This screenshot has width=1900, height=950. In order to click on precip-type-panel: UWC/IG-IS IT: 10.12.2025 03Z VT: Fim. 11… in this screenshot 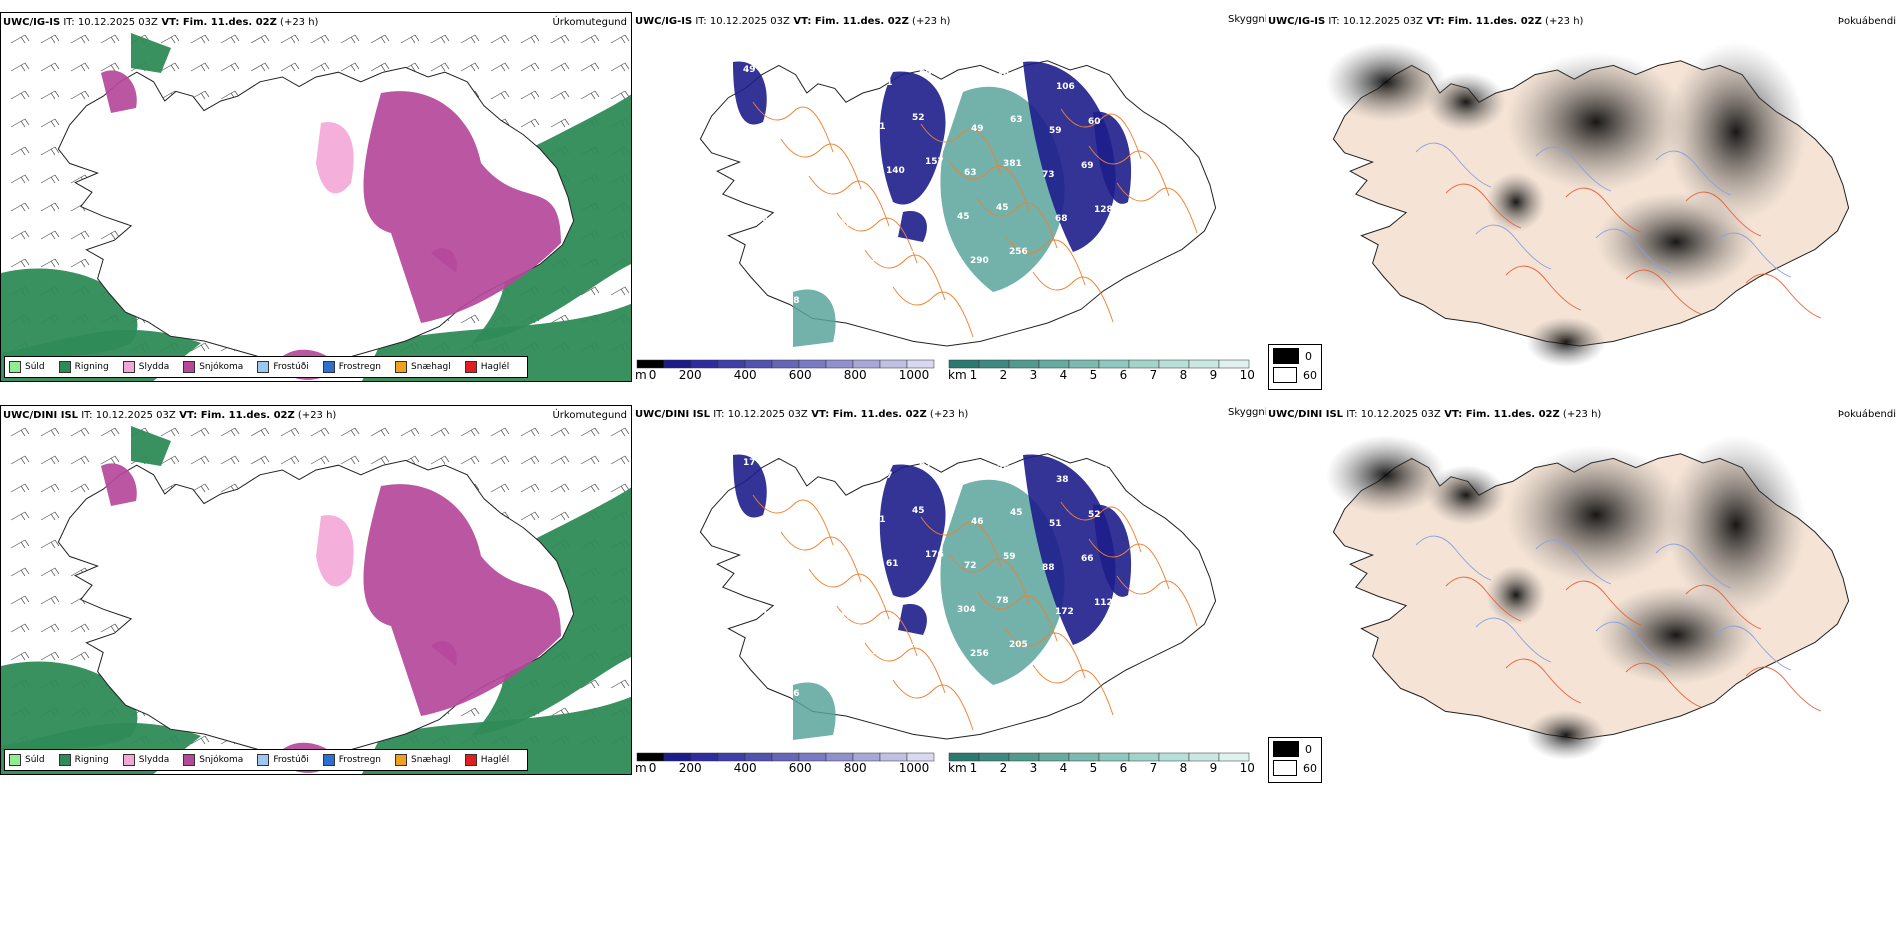, I will do `click(316, 197)`.